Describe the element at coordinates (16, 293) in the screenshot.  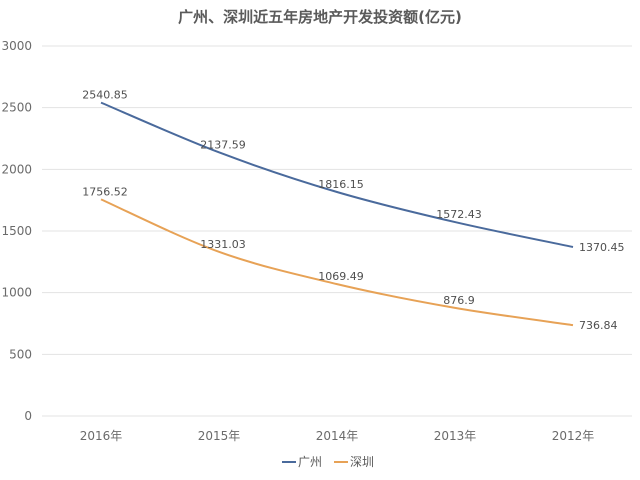
I see `y-tick-label: 1000` at that location.